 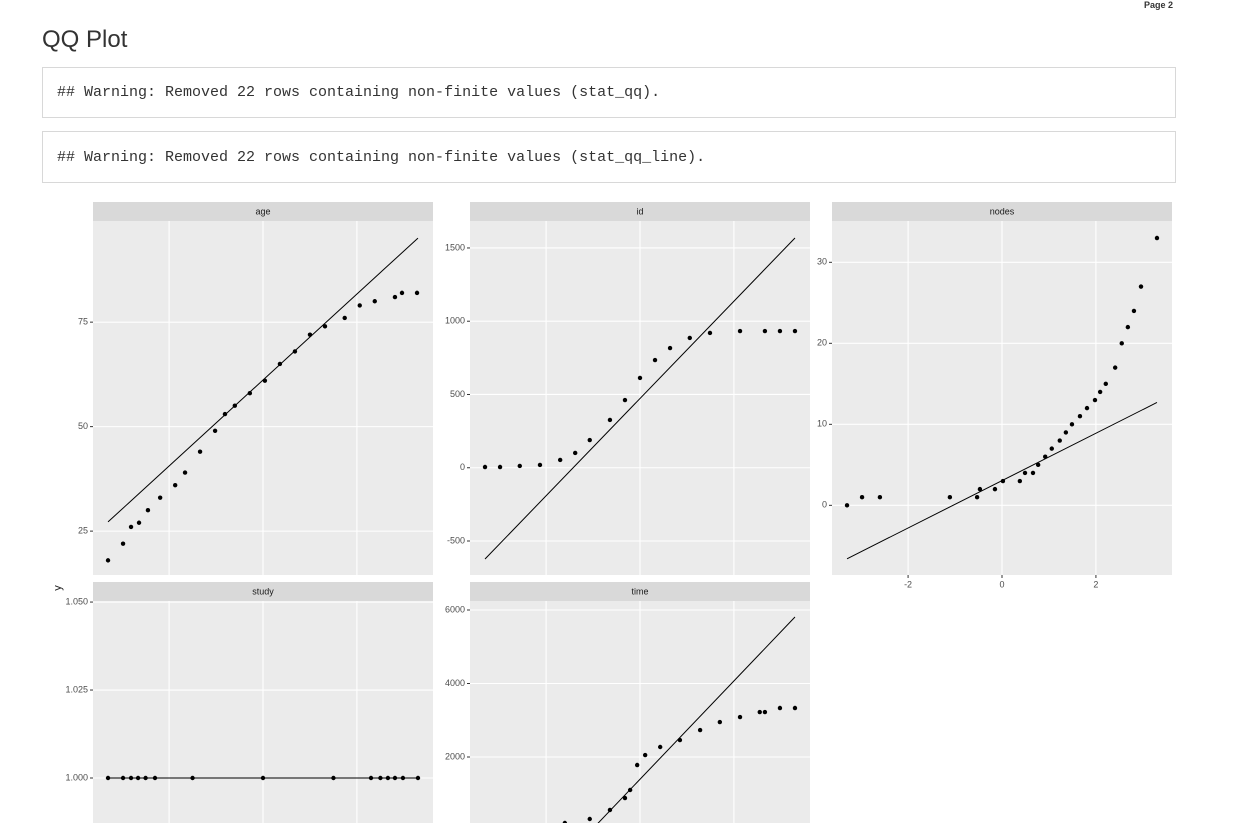 What do you see at coordinates (457, 394) in the screenshot?
I see `y-tick-label: 500` at bounding box center [457, 394].